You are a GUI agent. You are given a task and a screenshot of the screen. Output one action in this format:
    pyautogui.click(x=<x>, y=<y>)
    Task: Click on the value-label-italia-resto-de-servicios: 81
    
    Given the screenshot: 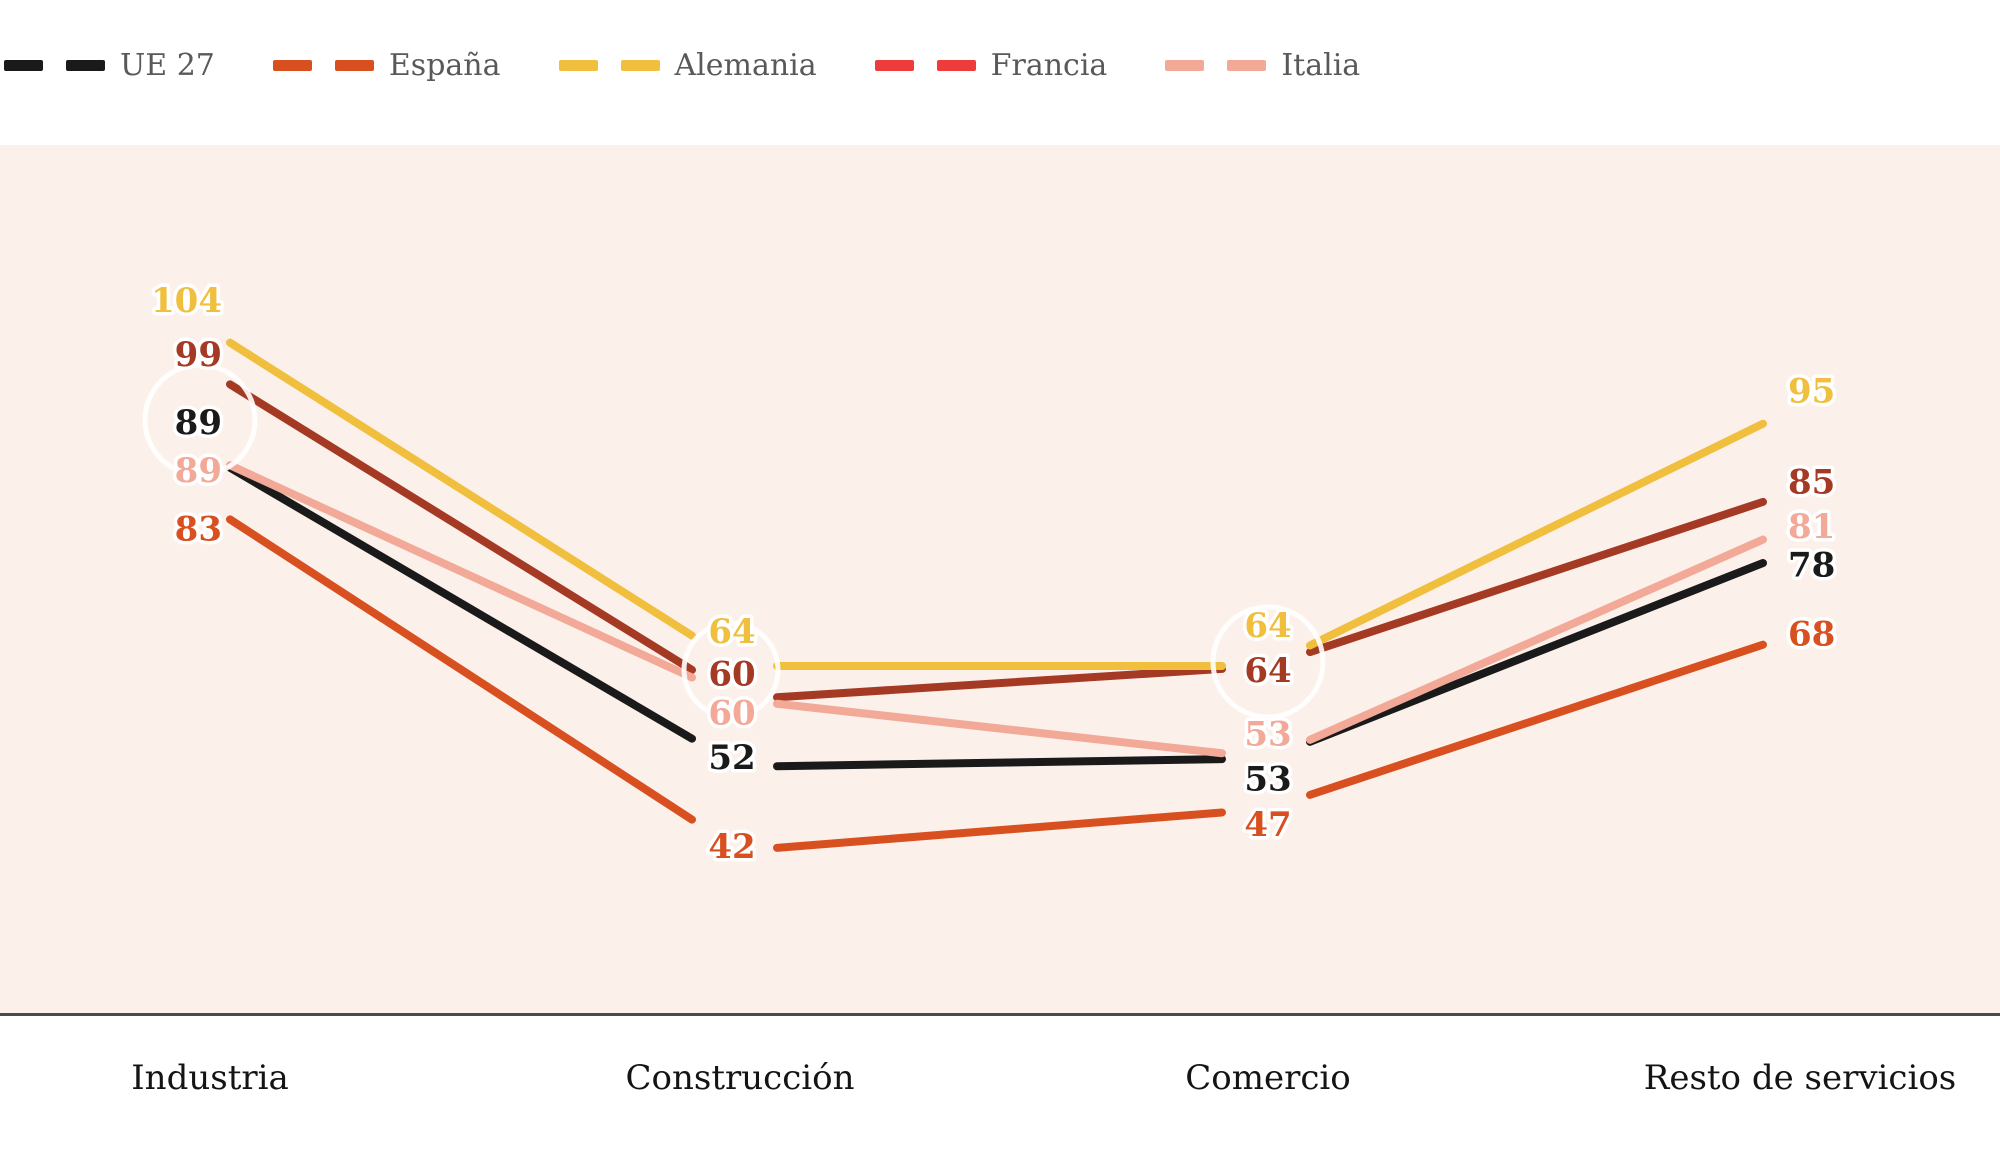 What is the action you would take?
    pyautogui.click(x=1811, y=527)
    